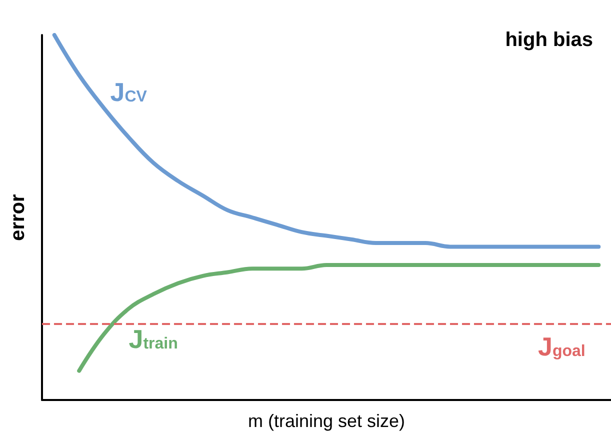  What do you see at coordinates (327, 421) in the screenshot?
I see `x-axis-title: m (training set size)` at bounding box center [327, 421].